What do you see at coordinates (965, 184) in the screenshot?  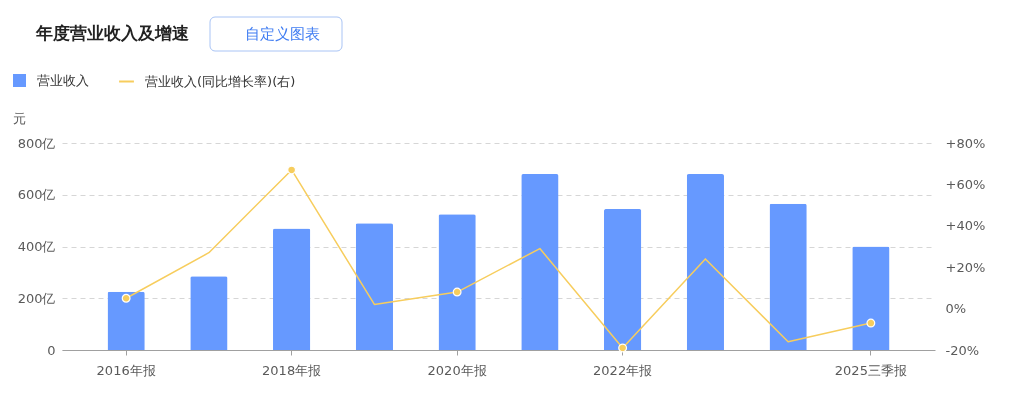 I see `y2-tick-label: +60%` at bounding box center [965, 184].